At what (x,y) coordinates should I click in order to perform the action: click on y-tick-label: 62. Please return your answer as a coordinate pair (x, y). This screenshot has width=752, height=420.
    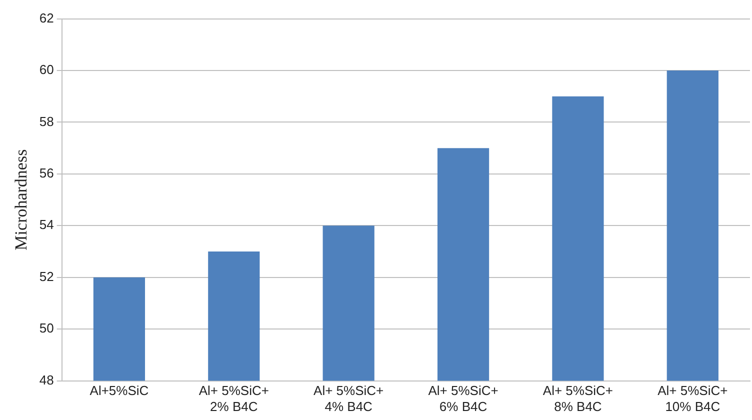
    Looking at the image, I should click on (46, 18).